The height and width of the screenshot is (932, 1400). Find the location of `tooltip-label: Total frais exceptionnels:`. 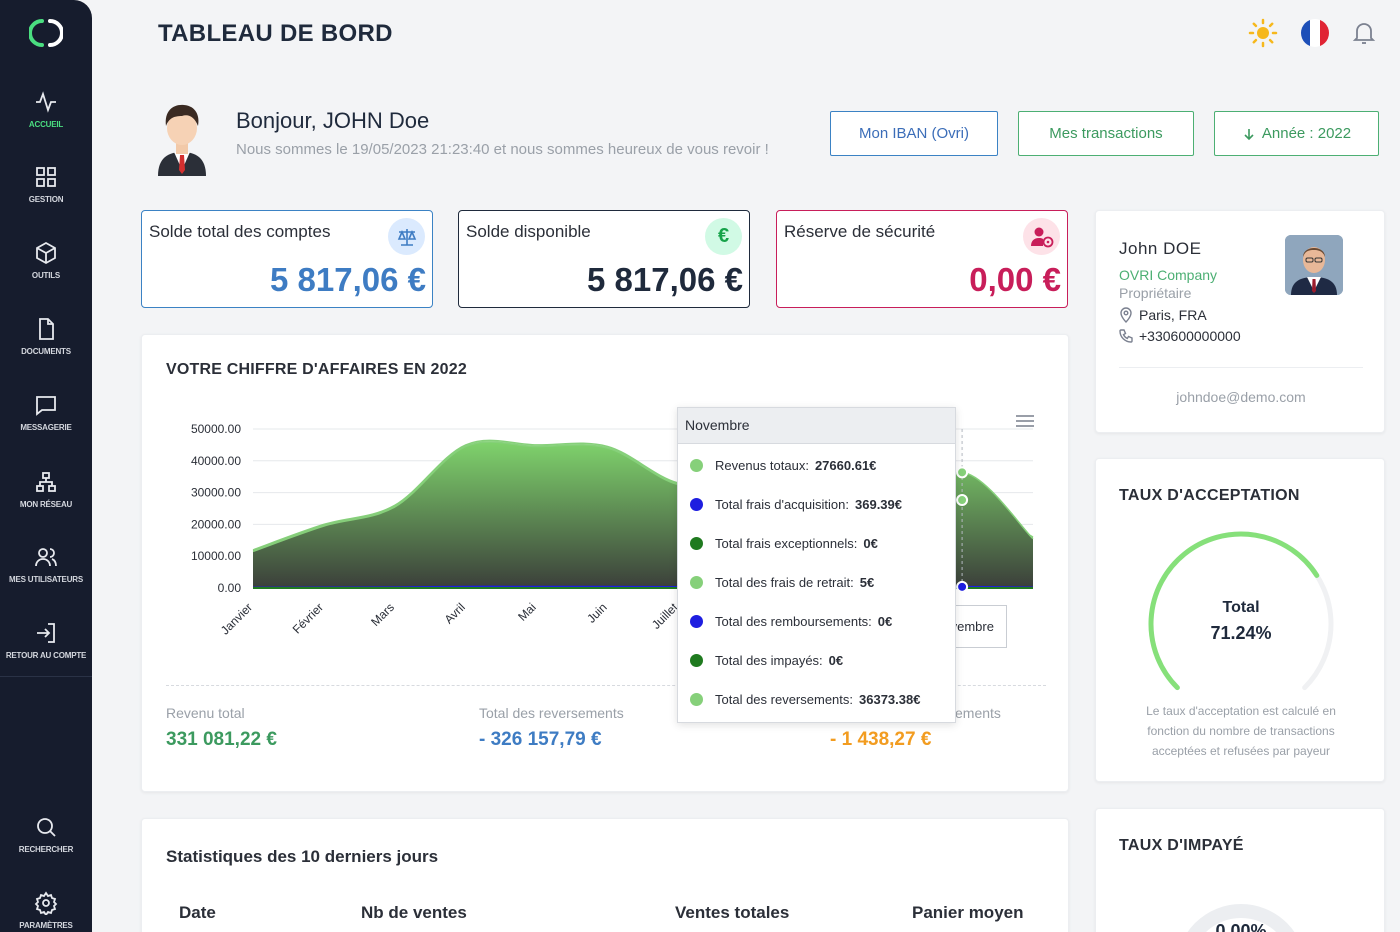

tooltip-label: Total frais exceptionnels: is located at coordinates (786, 543).